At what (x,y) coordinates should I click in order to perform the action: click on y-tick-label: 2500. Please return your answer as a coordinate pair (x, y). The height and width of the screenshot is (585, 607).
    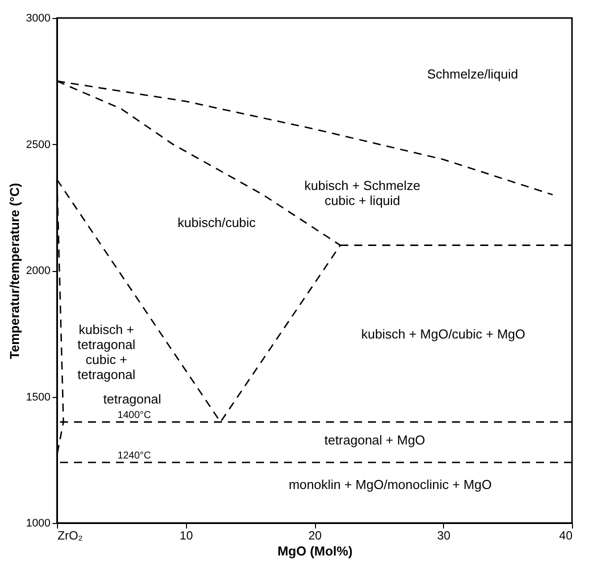
    Looking at the image, I should click on (38, 144).